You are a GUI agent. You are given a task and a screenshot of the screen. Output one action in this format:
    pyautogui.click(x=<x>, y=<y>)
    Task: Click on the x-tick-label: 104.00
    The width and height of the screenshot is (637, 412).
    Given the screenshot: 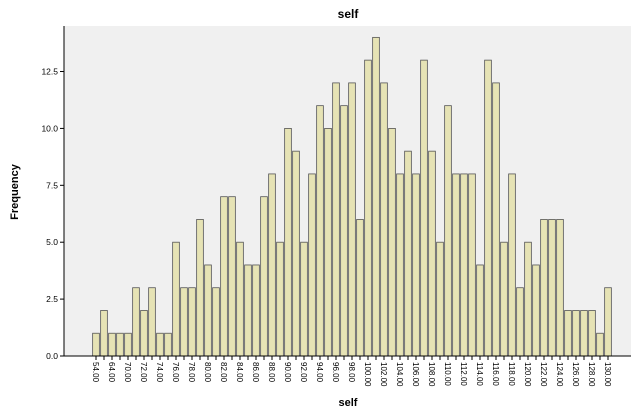 What is the action you would take?
    pyautogui.click(x=399, y=374)
    